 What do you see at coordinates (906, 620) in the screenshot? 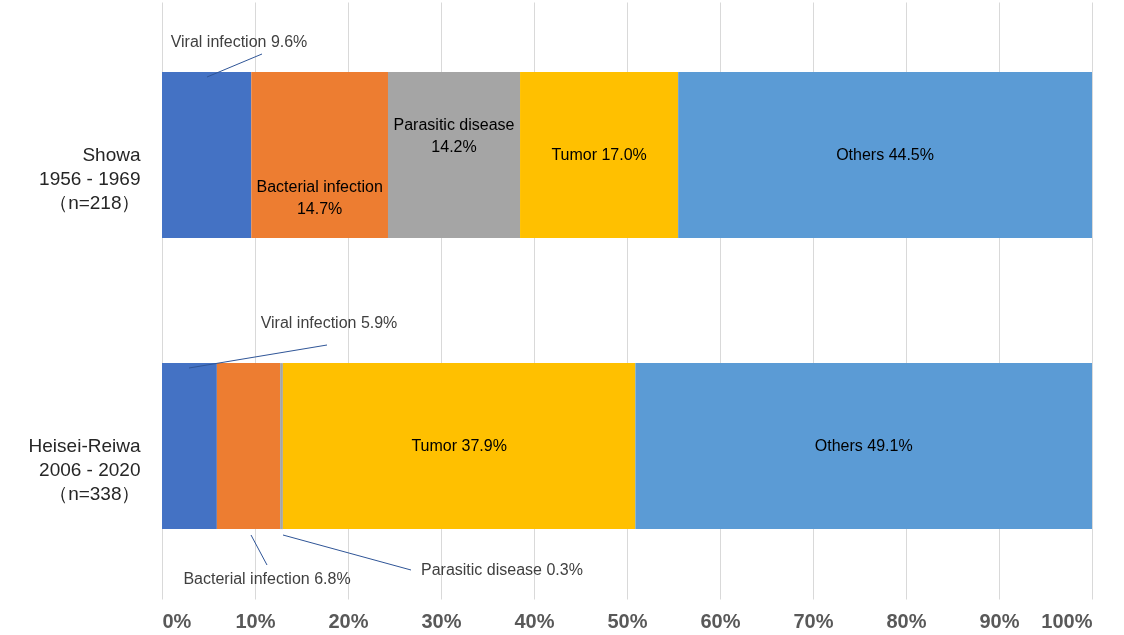
I see `x-tick-label: 80%` at bounding box center [906, 620].